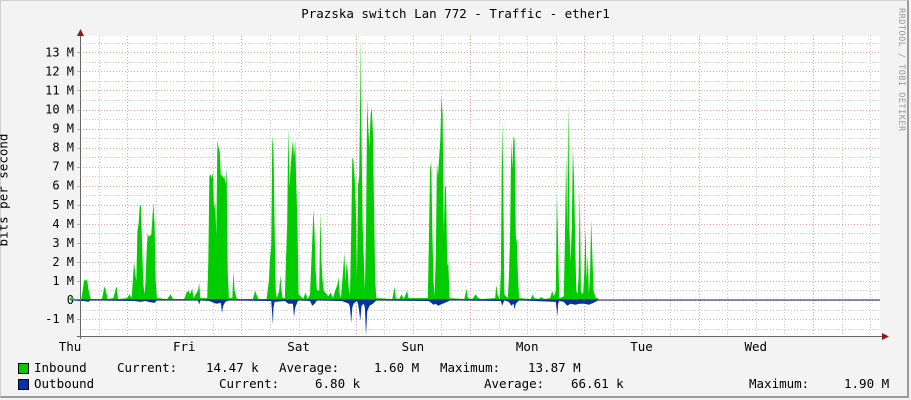 The height and width of the screenshot is (400, 911). What do you see at coordinates (147, 367) in the screenshot?
I see `inbound-current-label: Current:` at bounding box center [147, 367].